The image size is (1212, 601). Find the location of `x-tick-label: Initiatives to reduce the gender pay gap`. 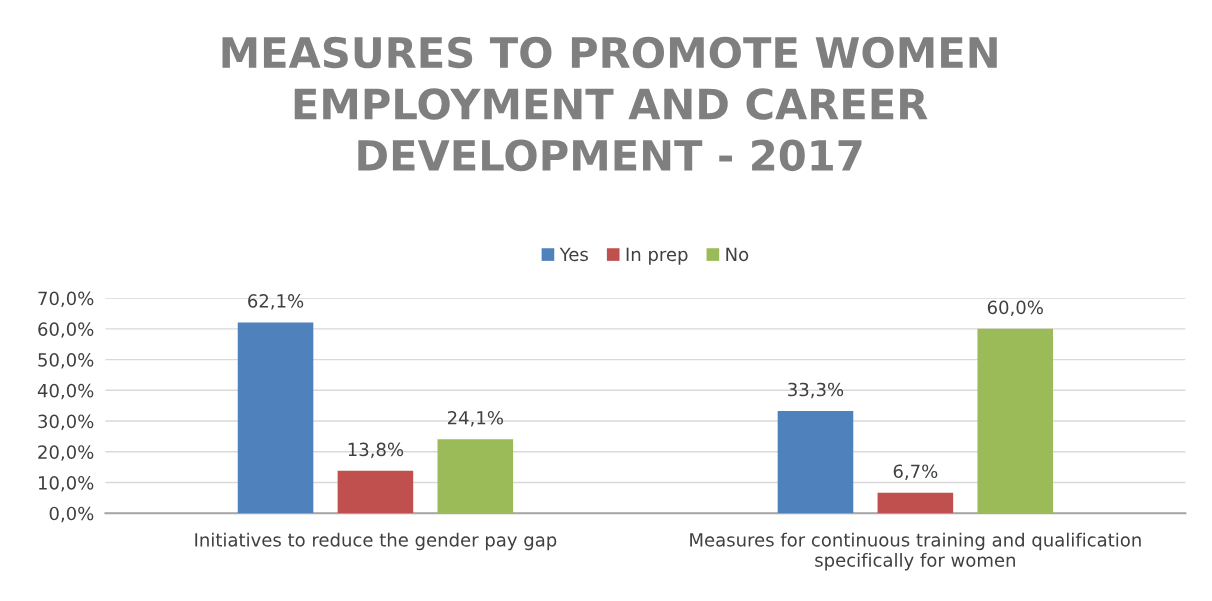

x-tick-label: Initiatives to reduce the gender pay gap is located at coordinates (376, 541).